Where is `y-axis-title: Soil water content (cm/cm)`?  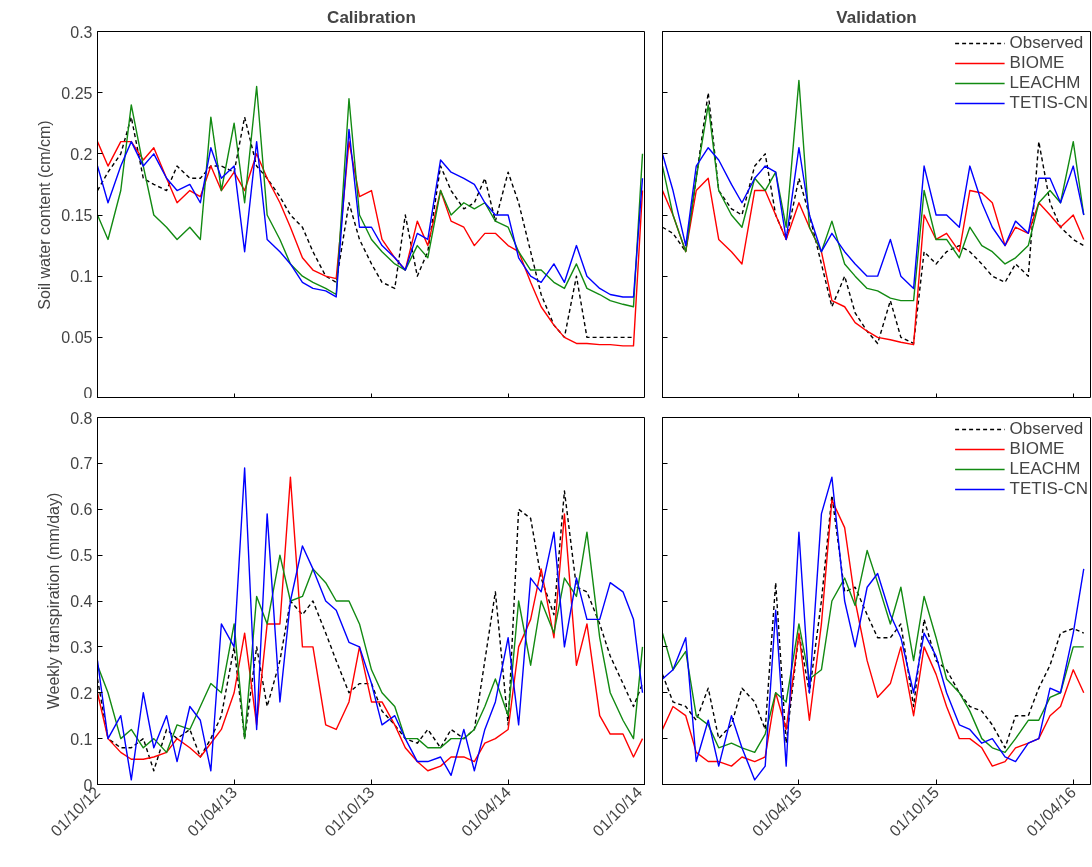
y-axis-title: Soil water content (cm/cm) is located at coordinates (45, 215).